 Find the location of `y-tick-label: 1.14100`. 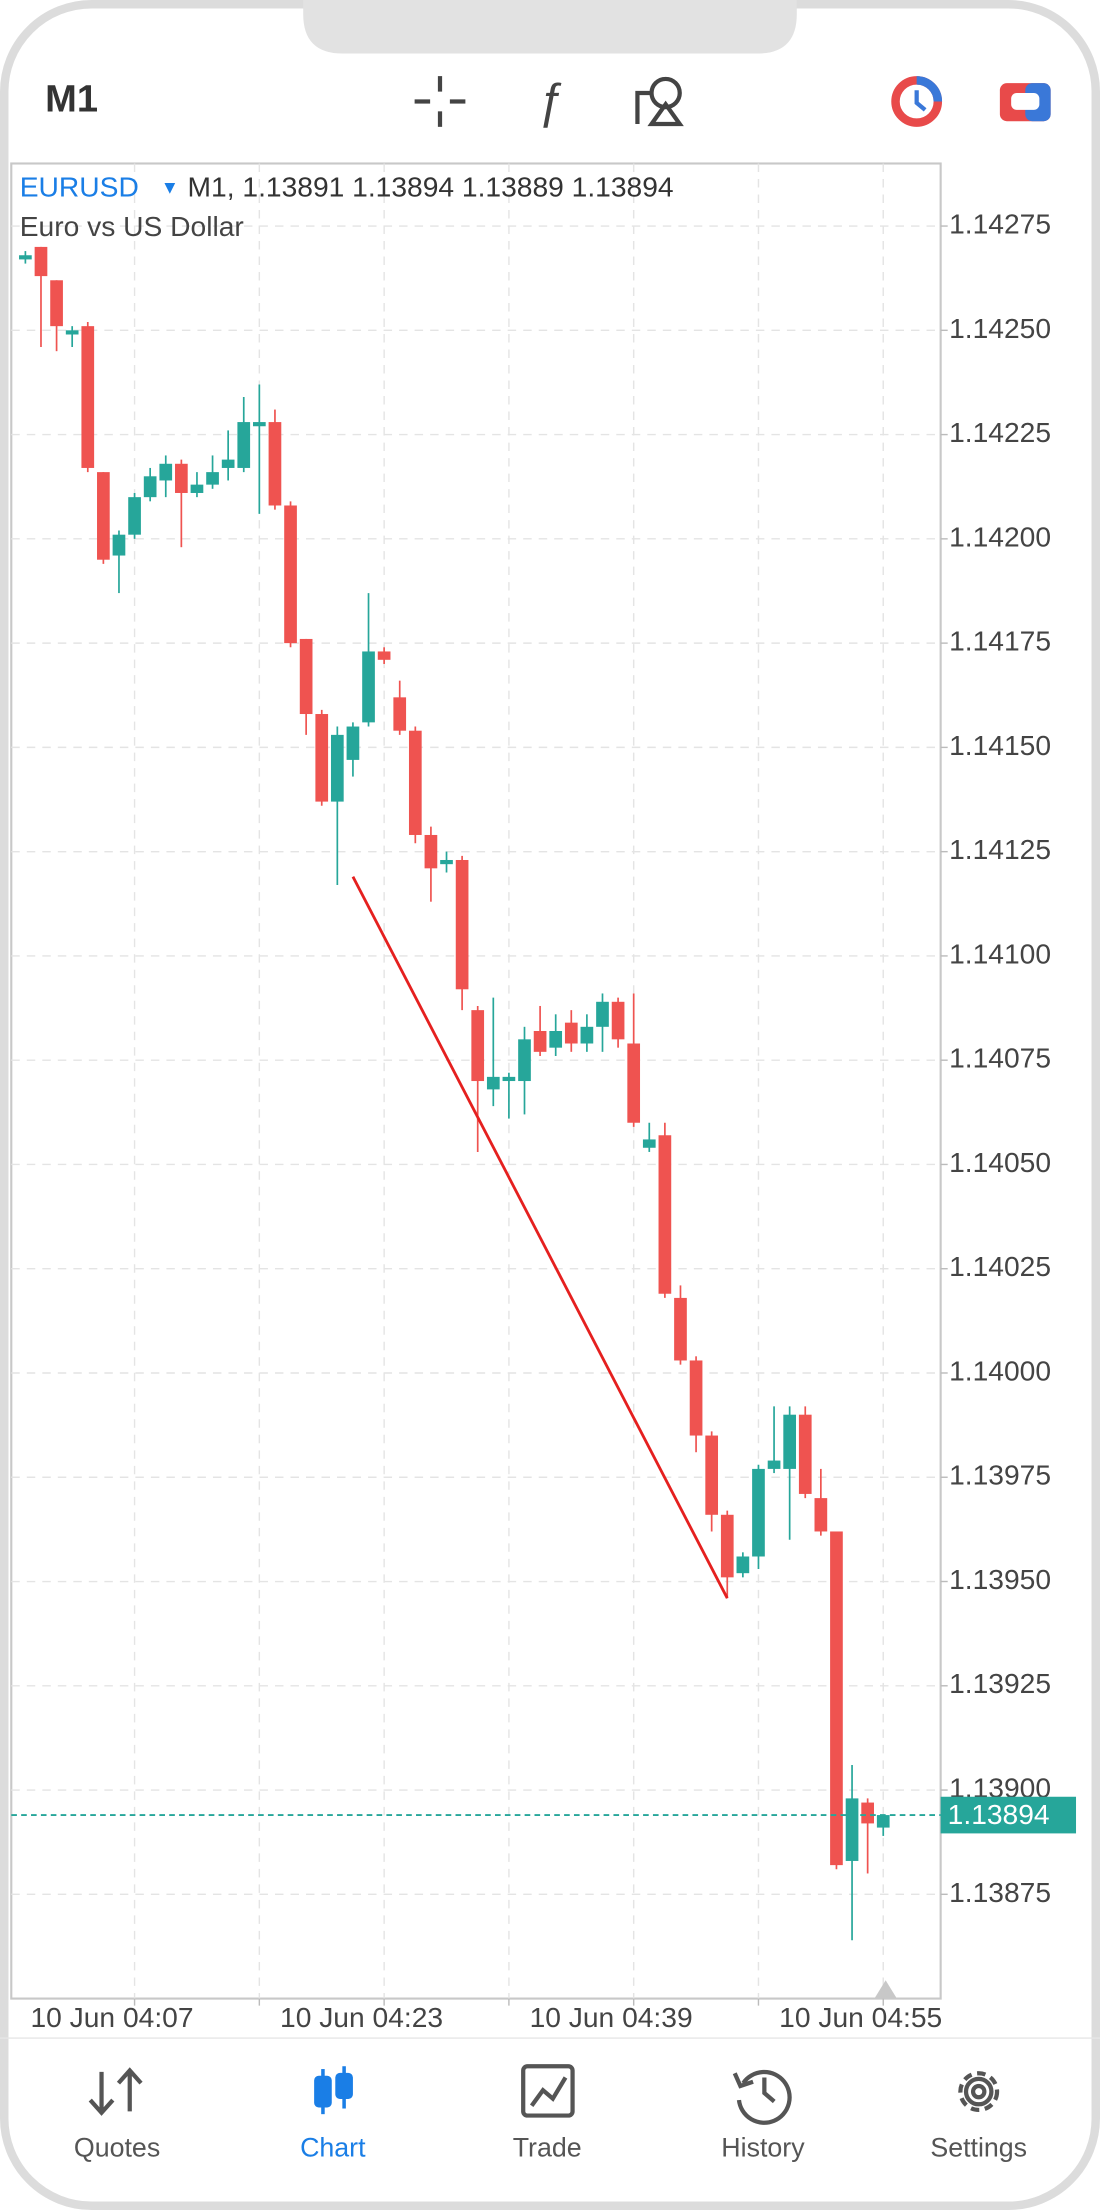

y-tick-label: 1.14100 is located at coordinates (1000, 953).